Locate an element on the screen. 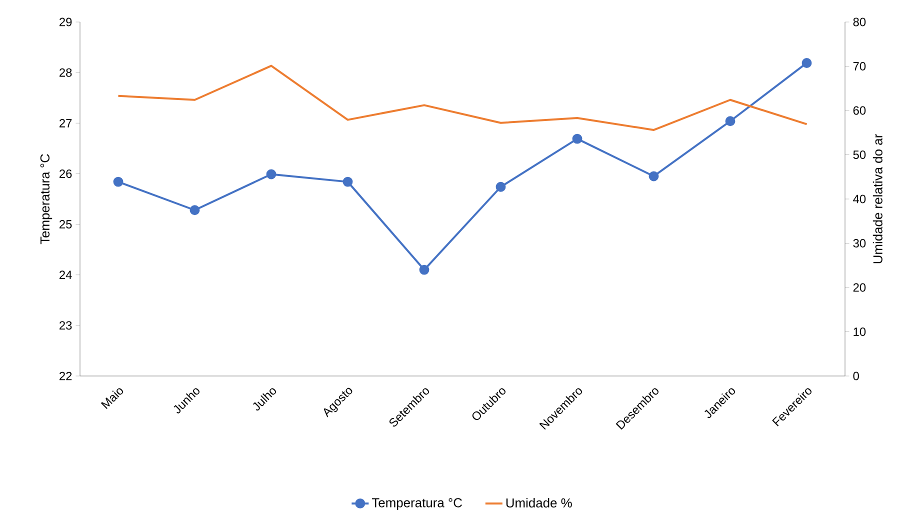 This screenshot has width=919, height=512. y2-tick-label: 80 is located at coordinates (859, 22).